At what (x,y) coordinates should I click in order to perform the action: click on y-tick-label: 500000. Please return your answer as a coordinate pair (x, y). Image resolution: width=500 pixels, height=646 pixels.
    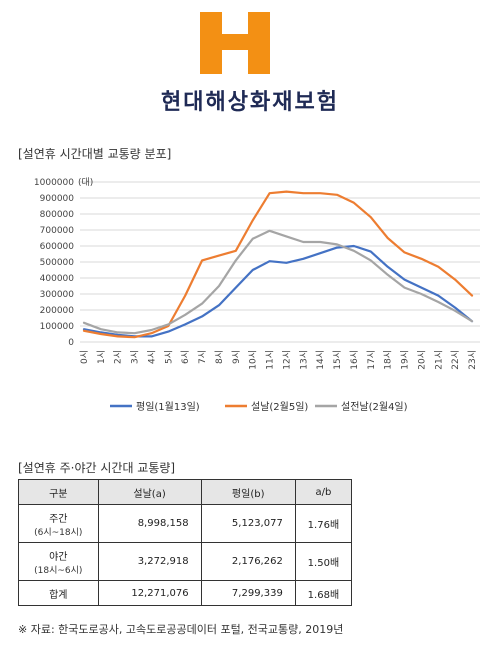
    Looking at the image, I should click on (57, 263).